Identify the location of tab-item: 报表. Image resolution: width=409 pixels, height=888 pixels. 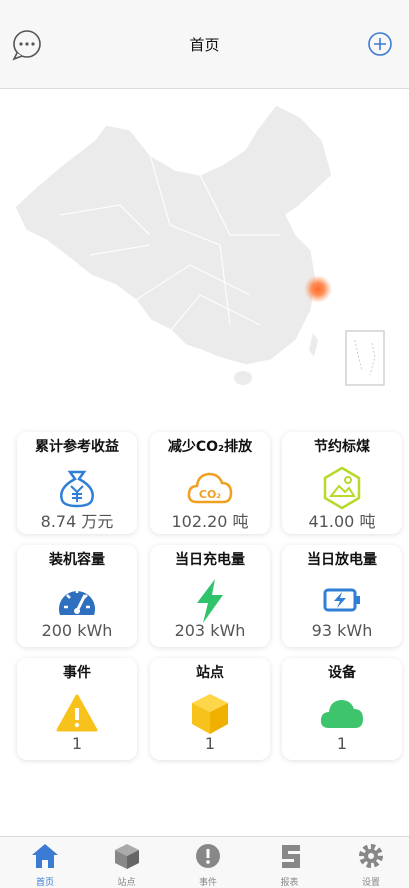
(290, 862).